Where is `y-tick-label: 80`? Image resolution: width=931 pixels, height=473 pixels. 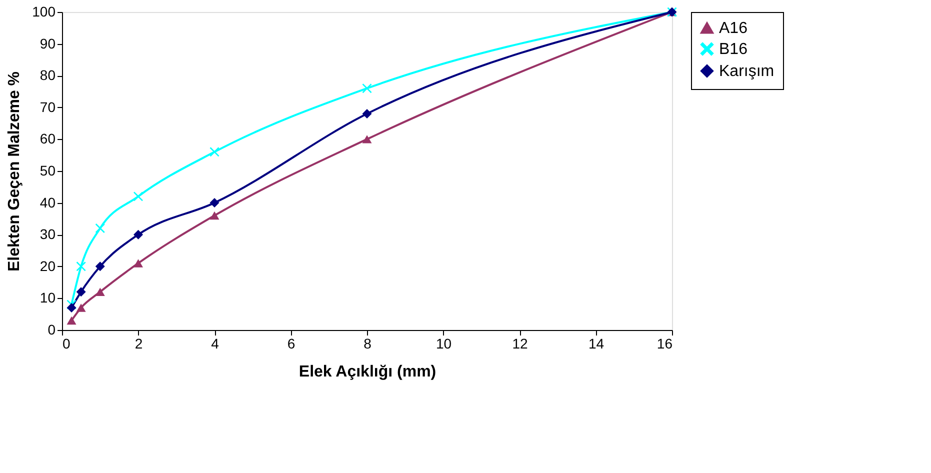 y-tick-label: 80 is located at coordinates (48, 75).